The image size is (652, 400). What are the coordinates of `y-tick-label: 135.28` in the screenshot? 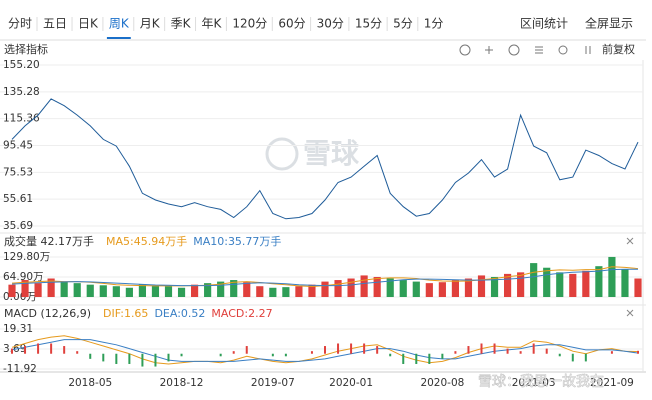 It's located at (21, 92).